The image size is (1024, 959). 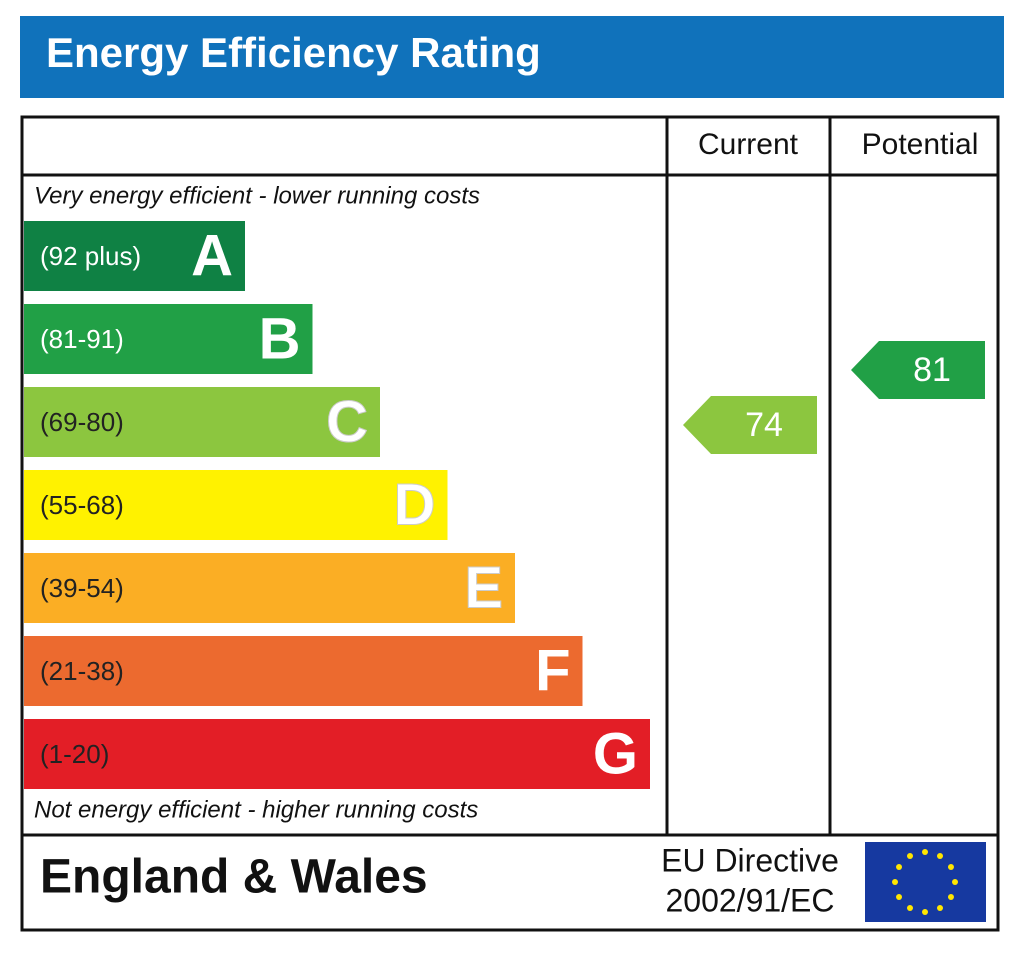 I want to click on band-range: (92 plus), so click(x=90, y=256).